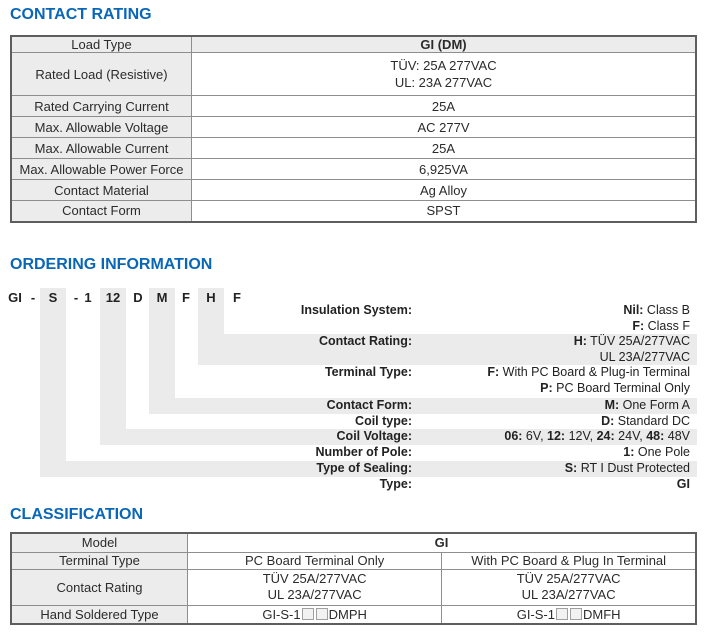  What do you see at coordinates (162, 351) in the screenshot?
I see `connector-band-contact-form` at bounding box center [162, 351].